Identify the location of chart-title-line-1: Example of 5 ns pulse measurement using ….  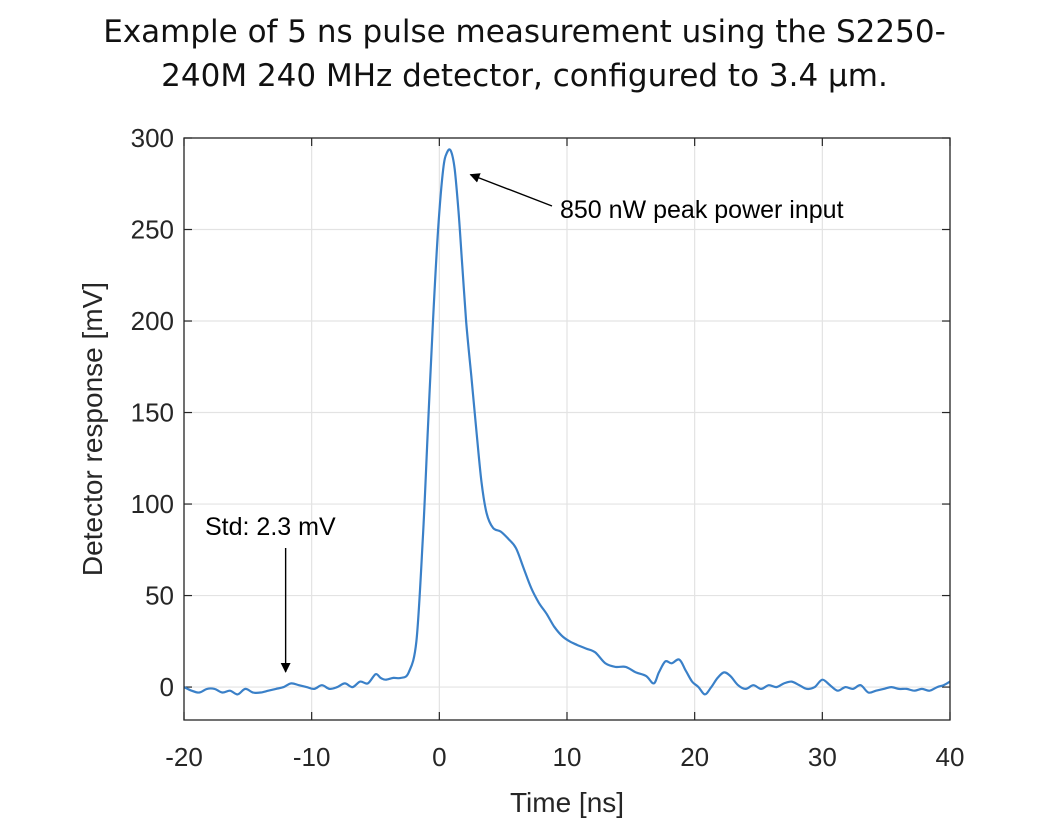
(524, 32).